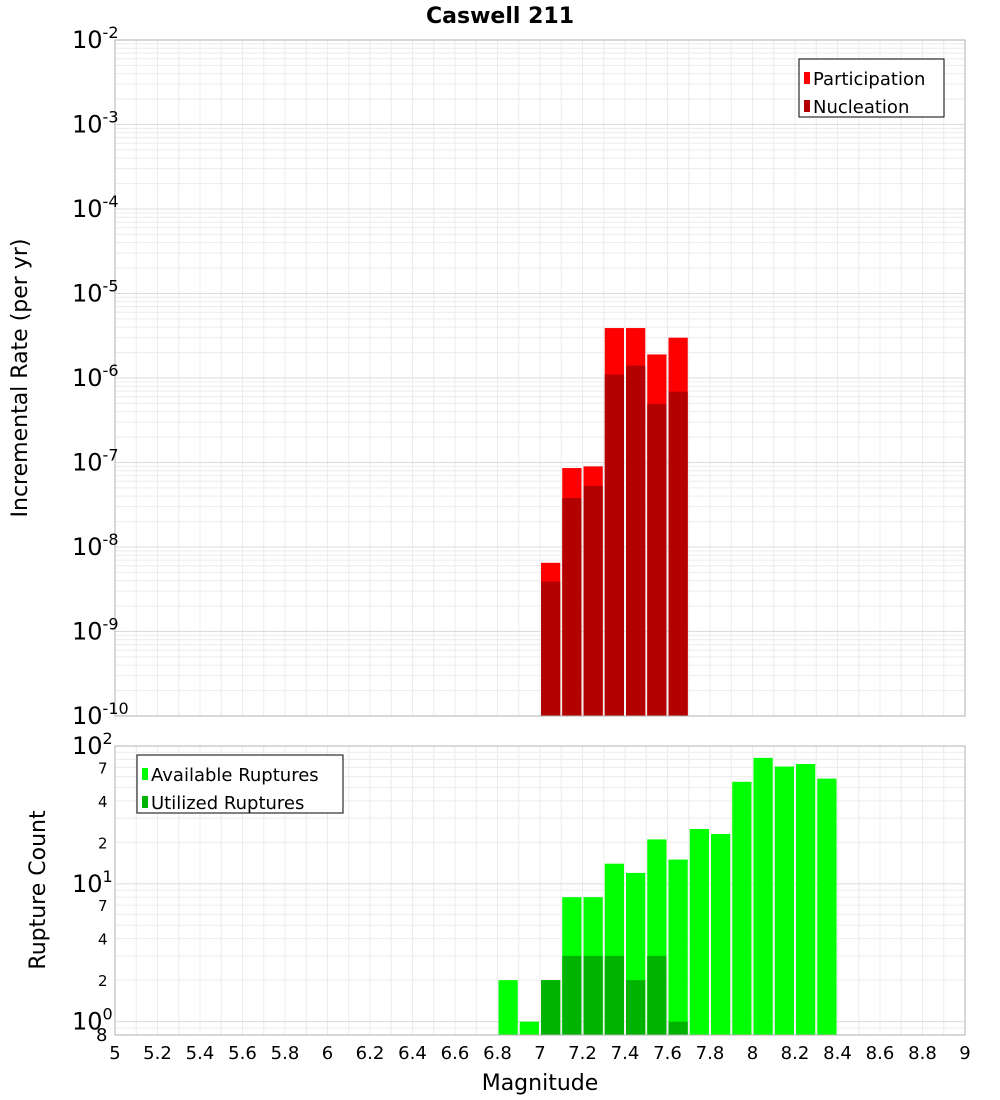 This screenshot has width=1000, height=1100. I want to click on x-tick-label: 7.6, so click(667, 1053).